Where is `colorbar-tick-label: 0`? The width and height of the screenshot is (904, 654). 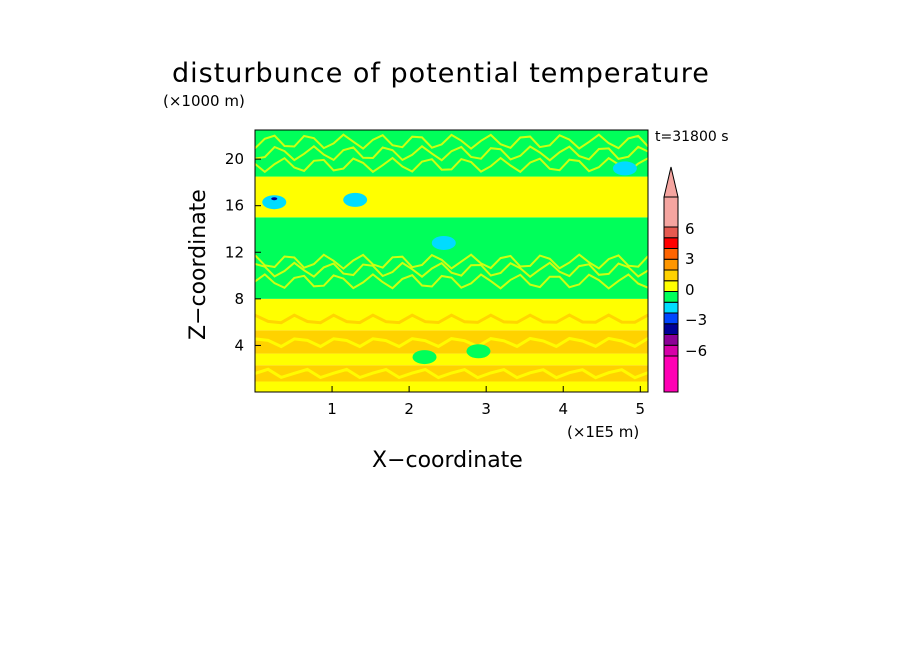
colorbar-tick-label: 0 is located at coordinates (690, 290).